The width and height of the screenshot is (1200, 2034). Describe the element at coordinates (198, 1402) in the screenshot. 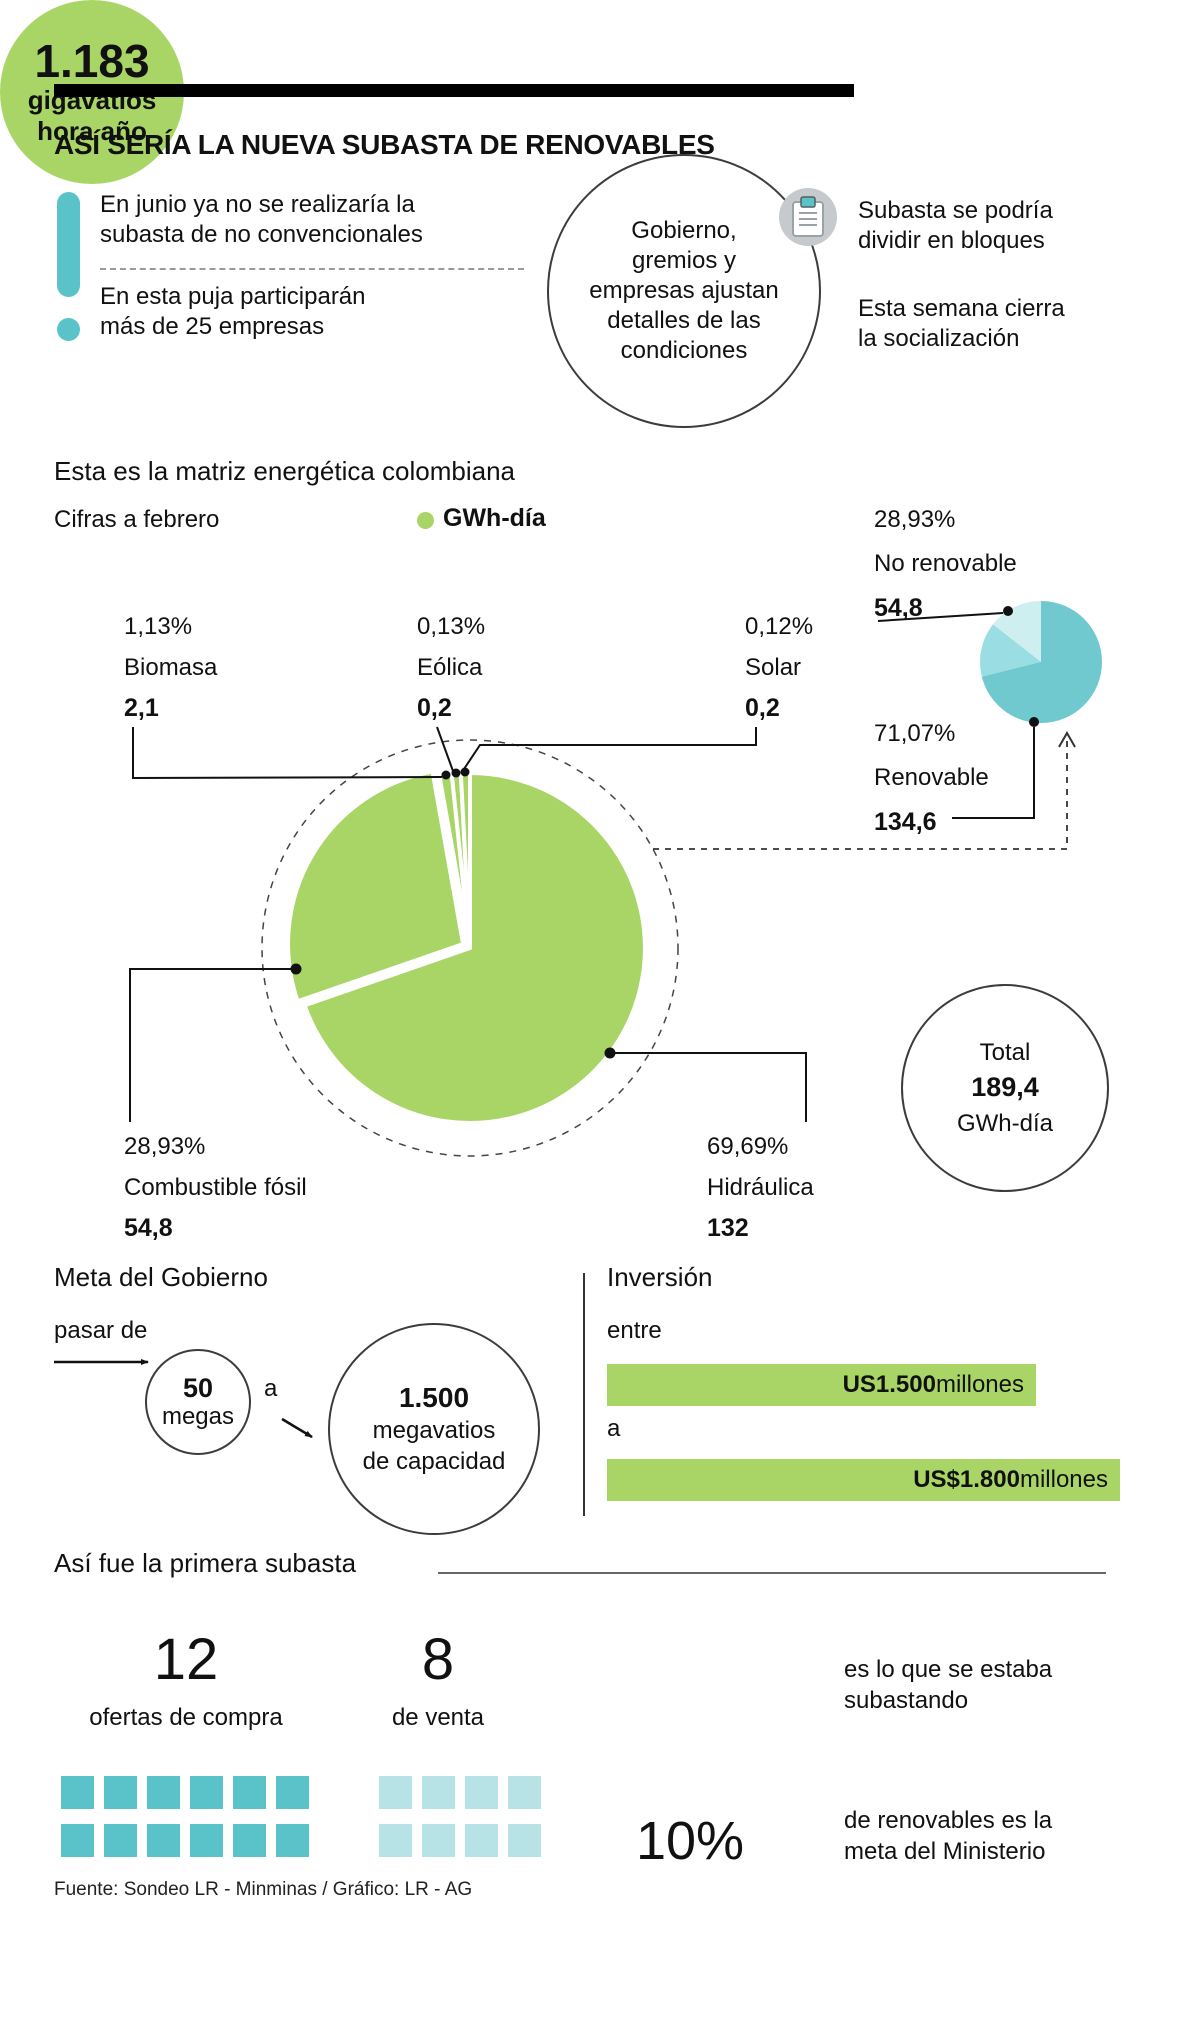

I see `goal-from-circle: 50 megas` at that location.